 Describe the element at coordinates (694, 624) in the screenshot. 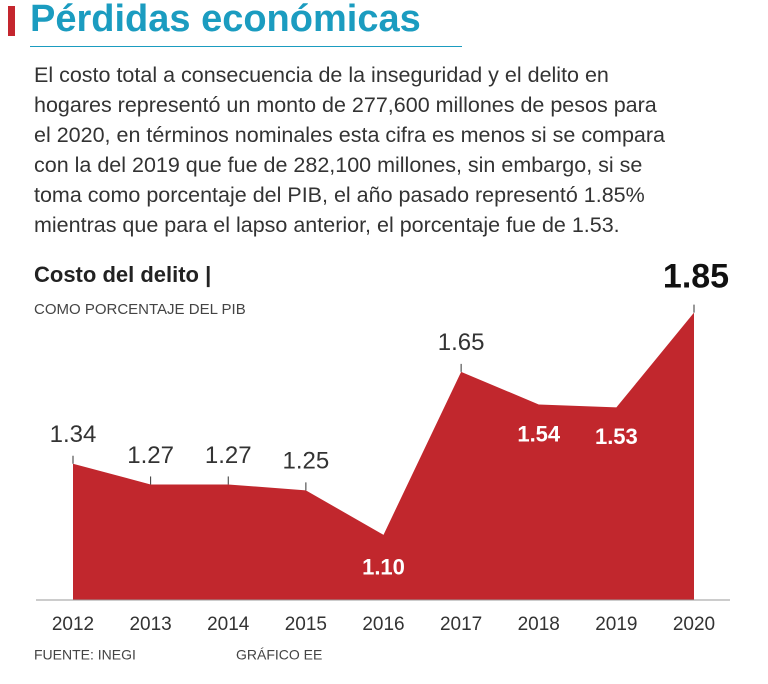

I see `x-tick-label: 2020` at that location.